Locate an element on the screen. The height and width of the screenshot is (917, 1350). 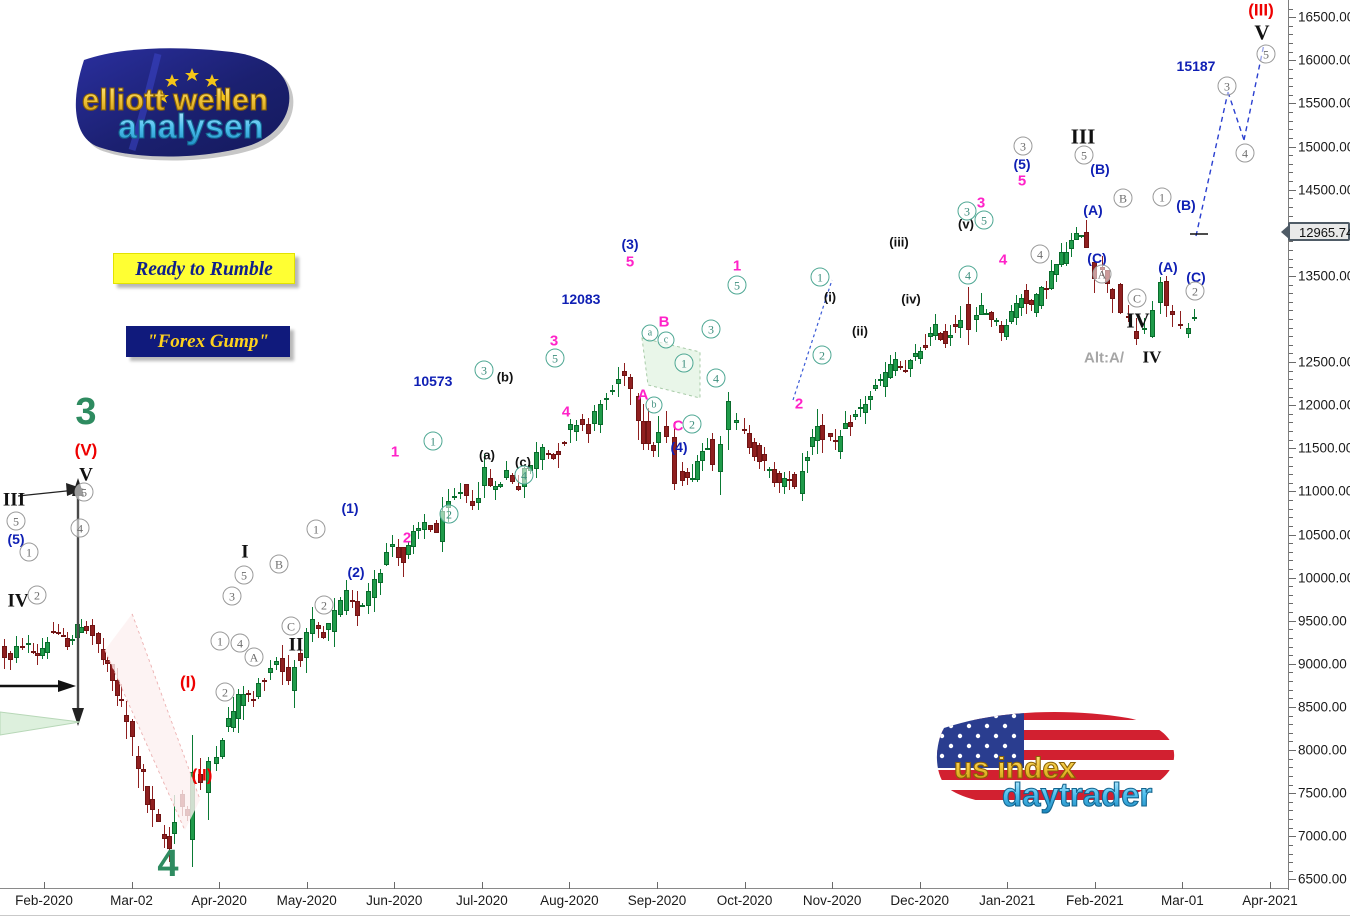
wave-label: (B) is located at coordinates (1100, 169).